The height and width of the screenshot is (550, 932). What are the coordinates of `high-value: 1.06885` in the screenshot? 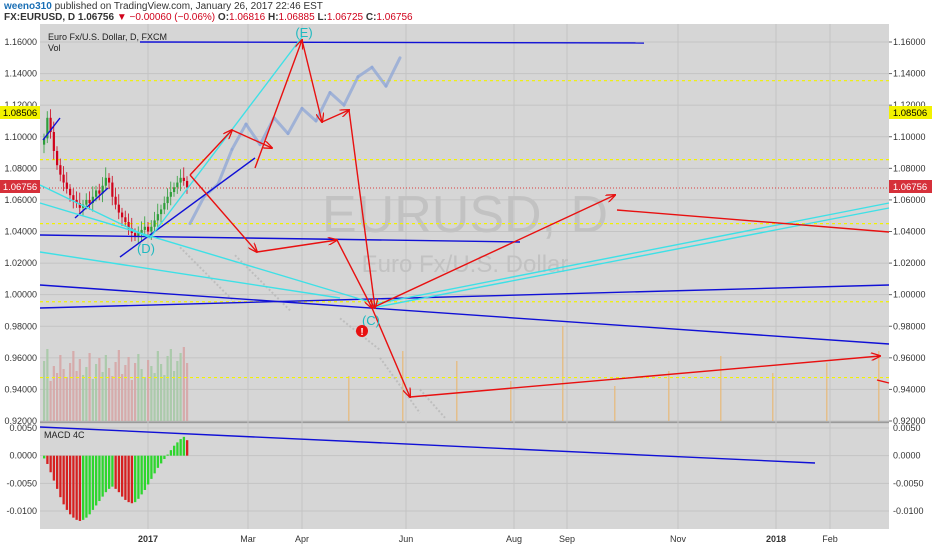 It's located at (296, 17).